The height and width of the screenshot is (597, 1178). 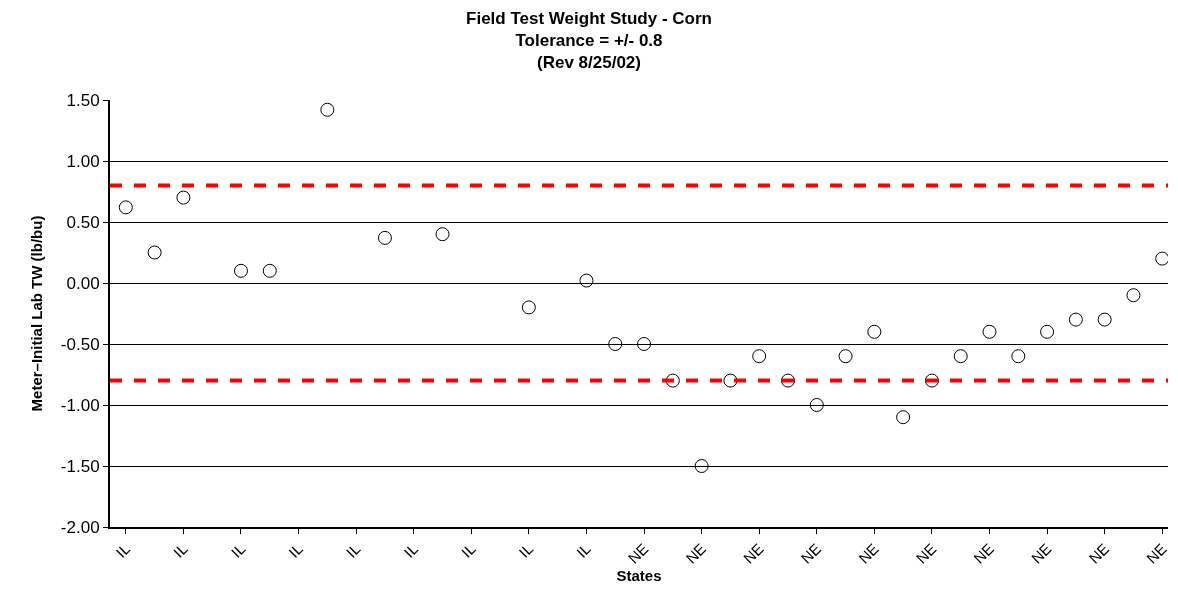 I want to click on chart-title: Field Test Weight Study - Corn Tolerance = +/- 0.8 (Rev 8/25/02), so click(x=589, y=40).